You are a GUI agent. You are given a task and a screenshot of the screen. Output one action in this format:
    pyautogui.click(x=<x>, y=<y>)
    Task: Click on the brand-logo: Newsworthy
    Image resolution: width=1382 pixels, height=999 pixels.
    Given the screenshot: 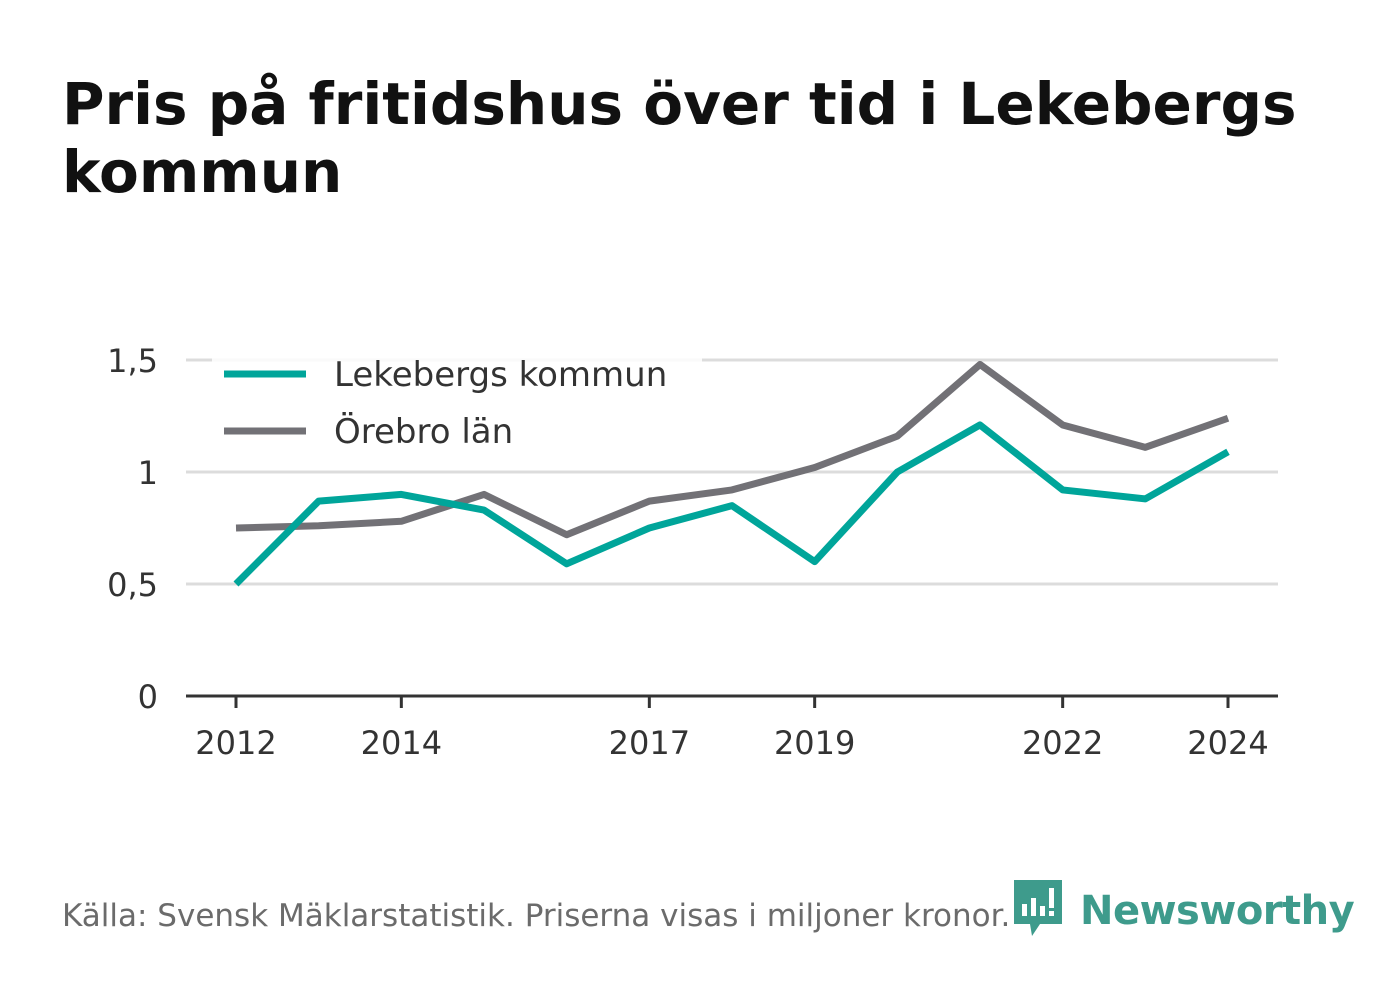 What is the action you would take?
    pyautogui.click(x=1183, y=911)
    